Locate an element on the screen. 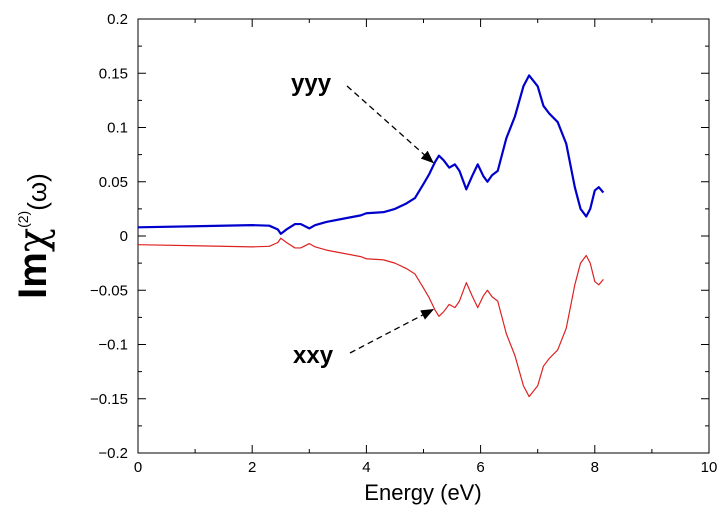  x-tick-label: 4 is located at coordinates (366, 467).